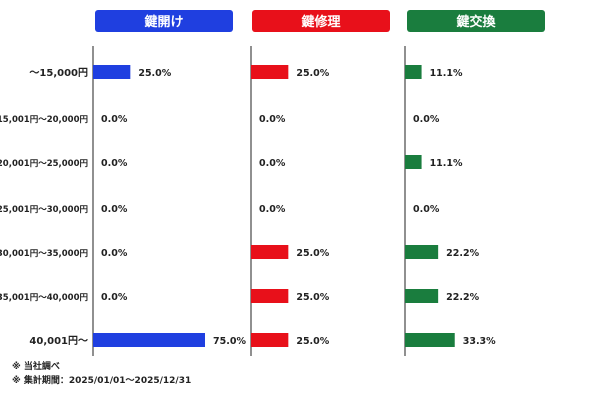  I want to click on category-label: 40,001円～, so click(58, 341).